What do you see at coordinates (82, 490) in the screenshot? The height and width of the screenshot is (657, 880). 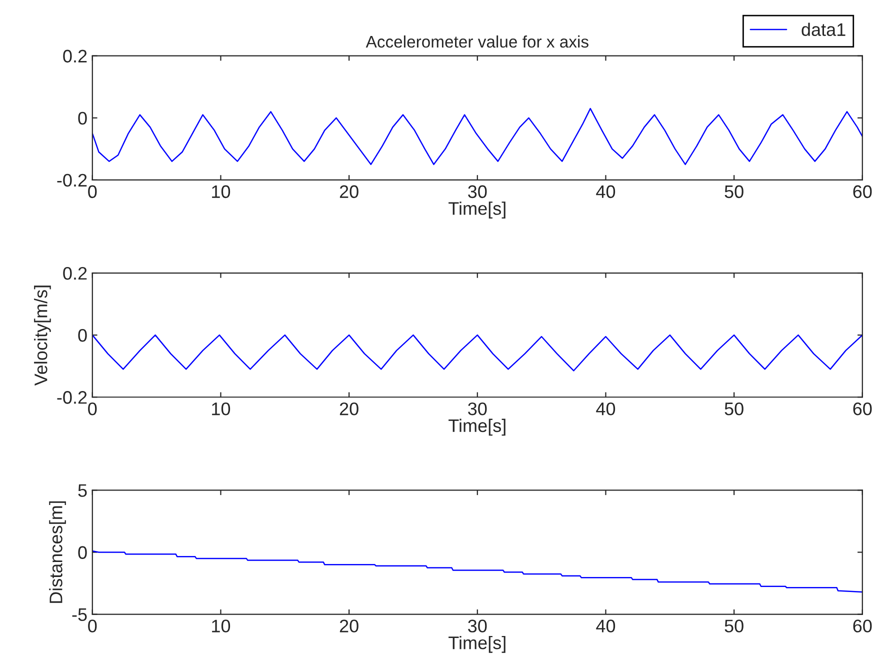 I see `y-tick-label: 5` at bounding box center [82, 490].